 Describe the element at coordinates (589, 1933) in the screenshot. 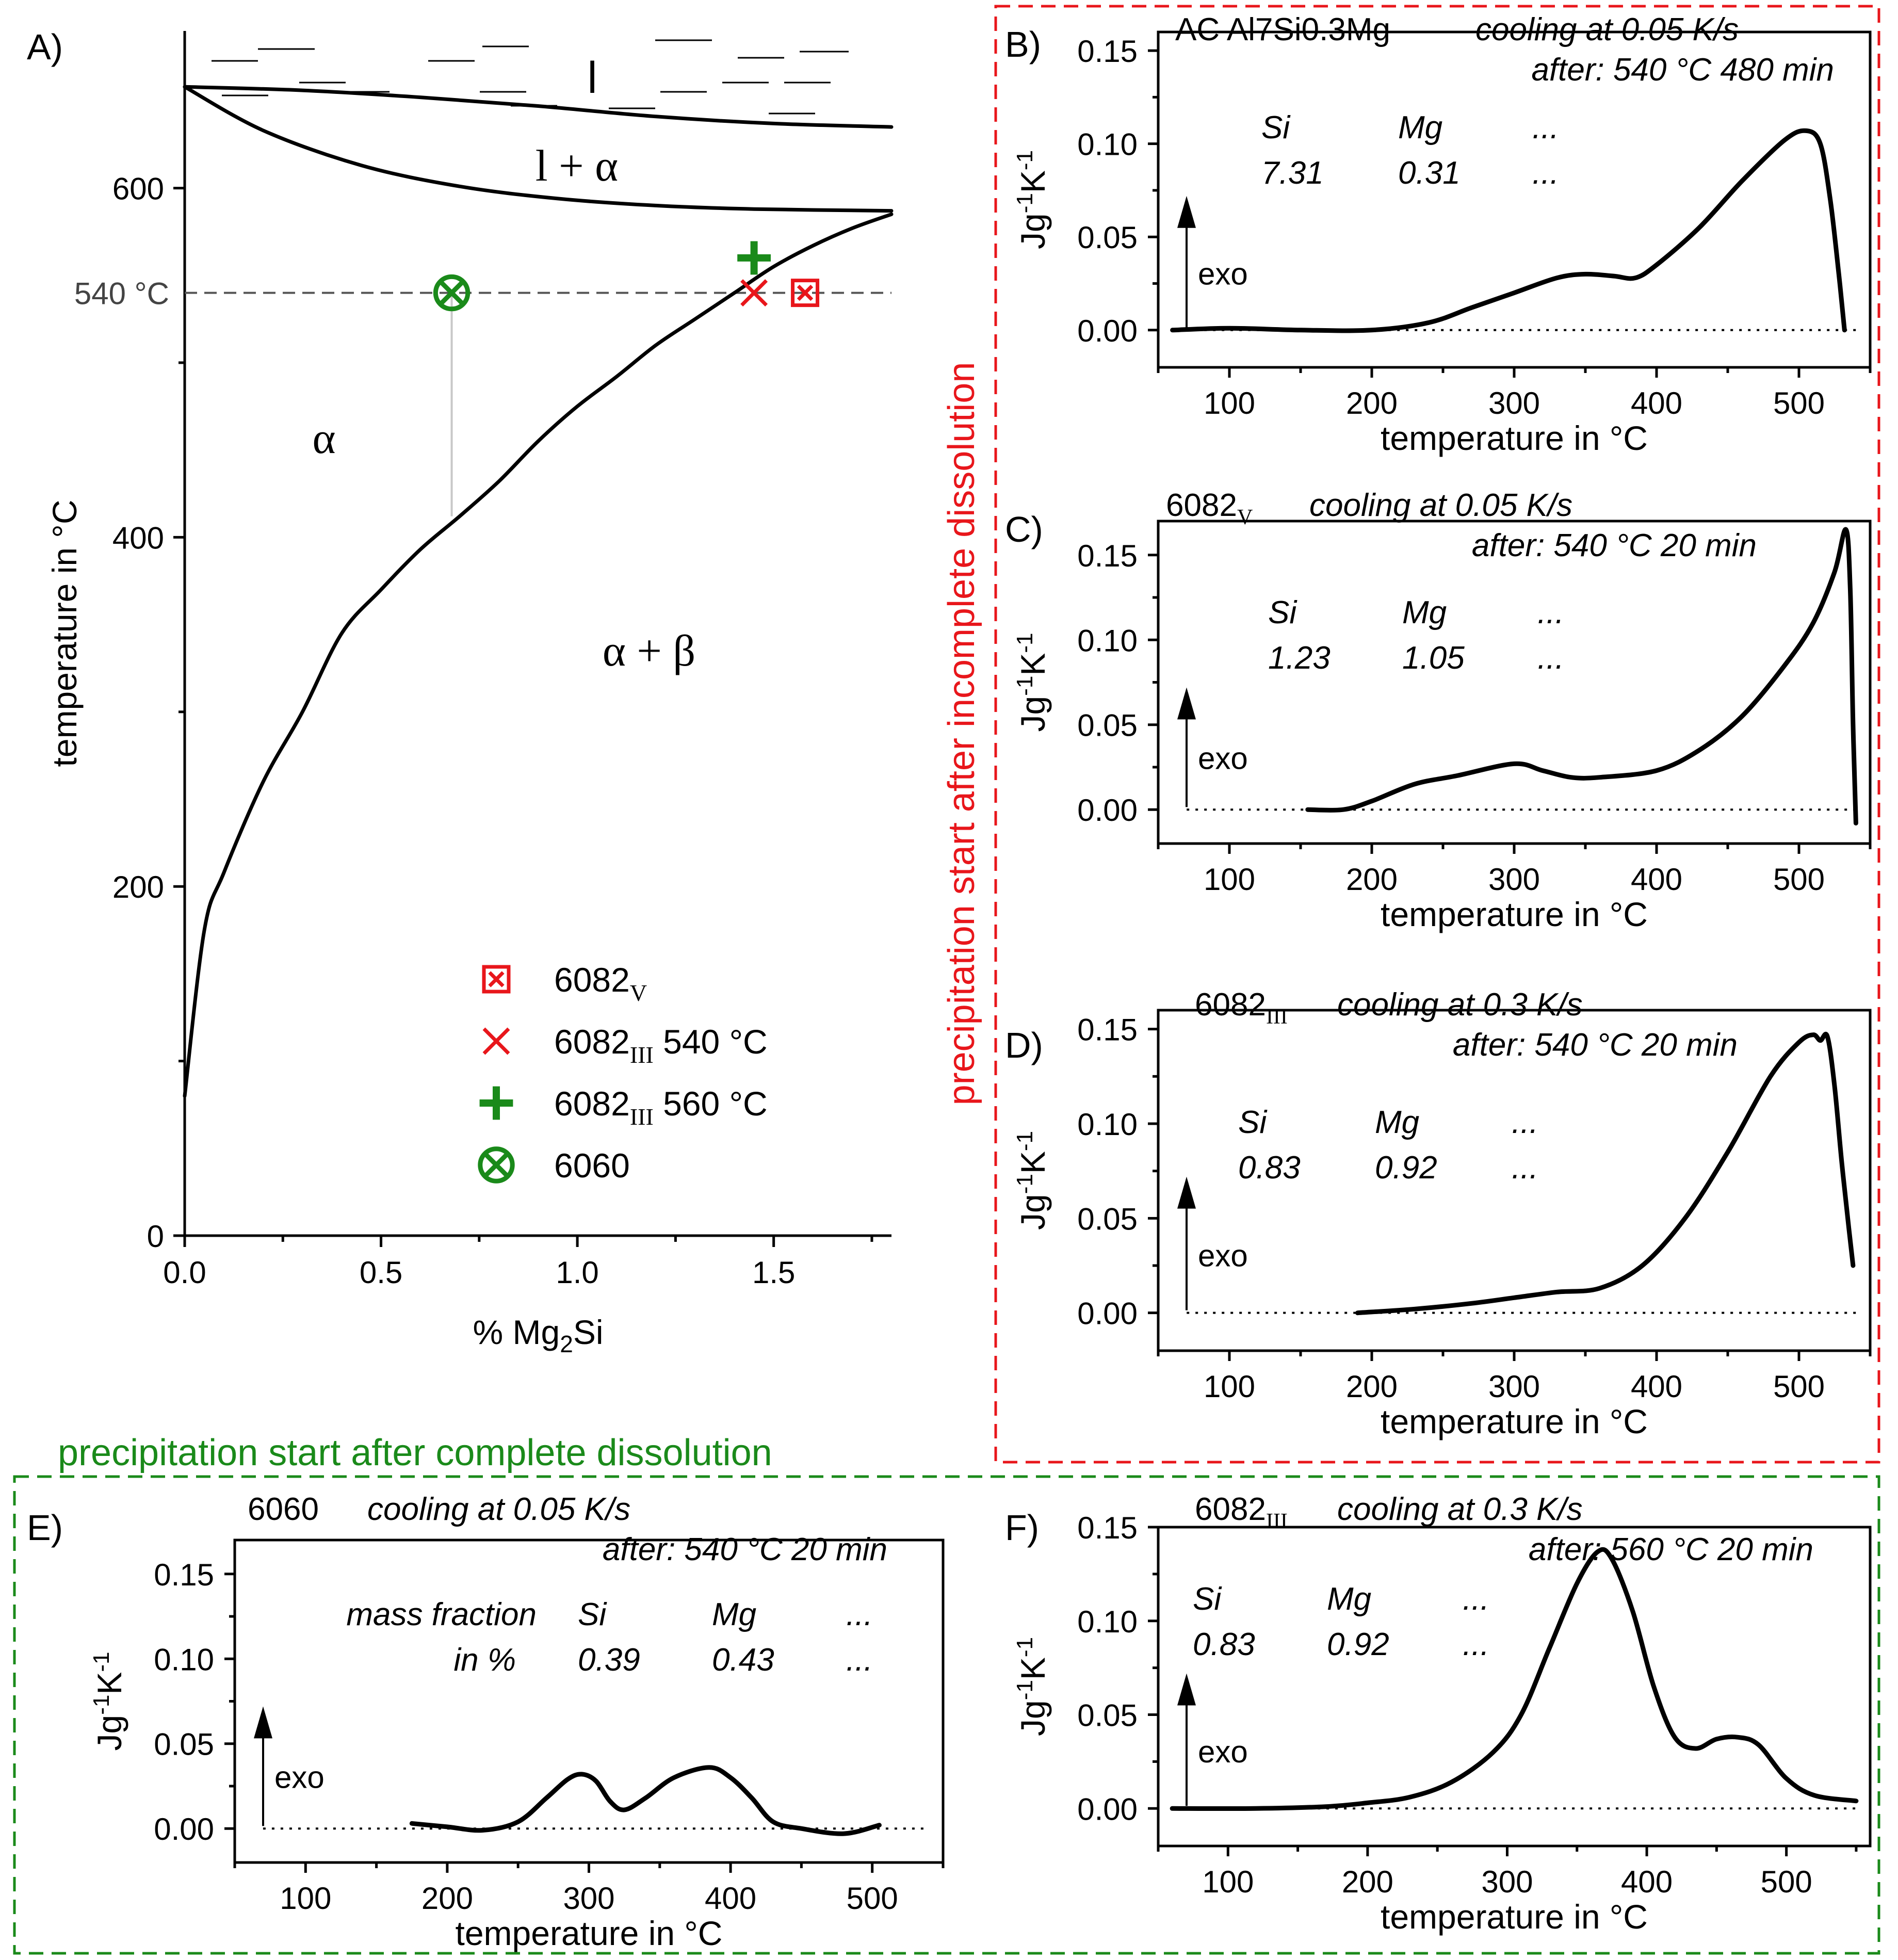

I see `x-axis-label: temperature in °C` at that location.